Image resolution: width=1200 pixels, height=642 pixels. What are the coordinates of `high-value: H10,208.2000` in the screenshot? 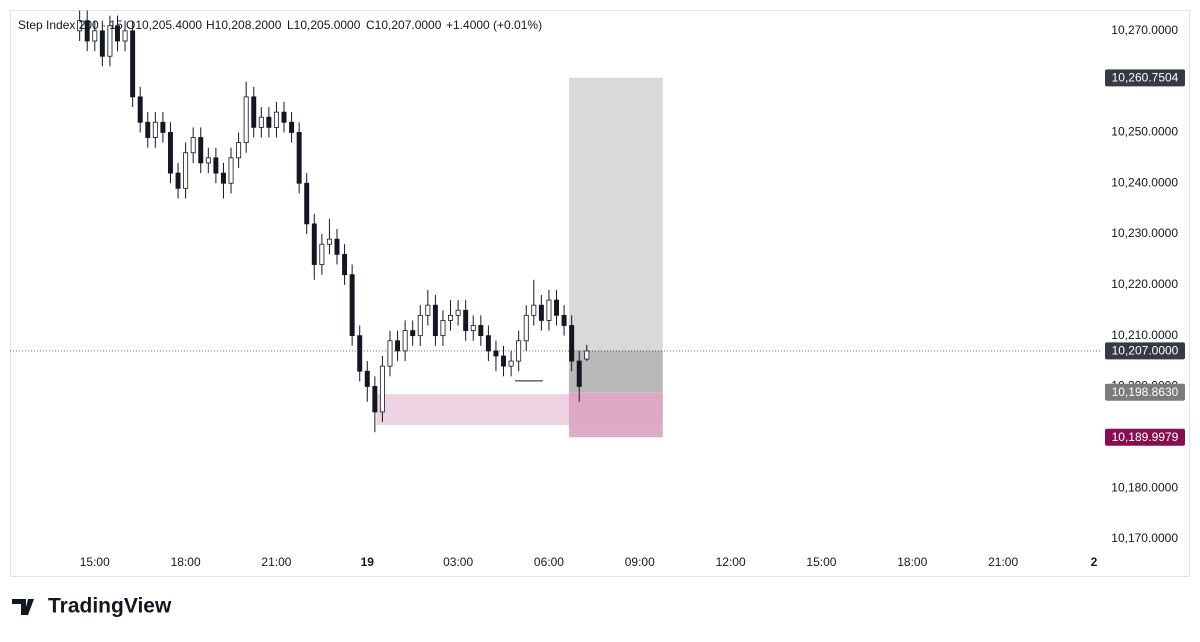 It's located at (244, 25).